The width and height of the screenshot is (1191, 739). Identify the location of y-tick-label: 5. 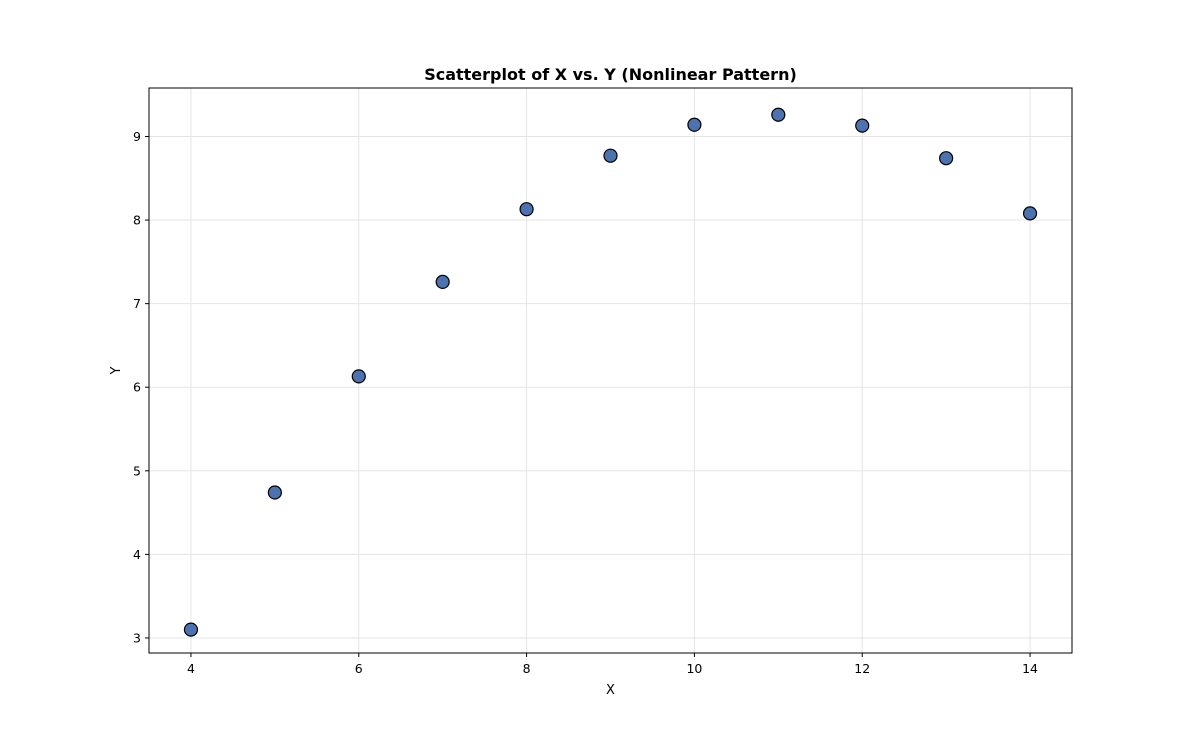
(137, 470).